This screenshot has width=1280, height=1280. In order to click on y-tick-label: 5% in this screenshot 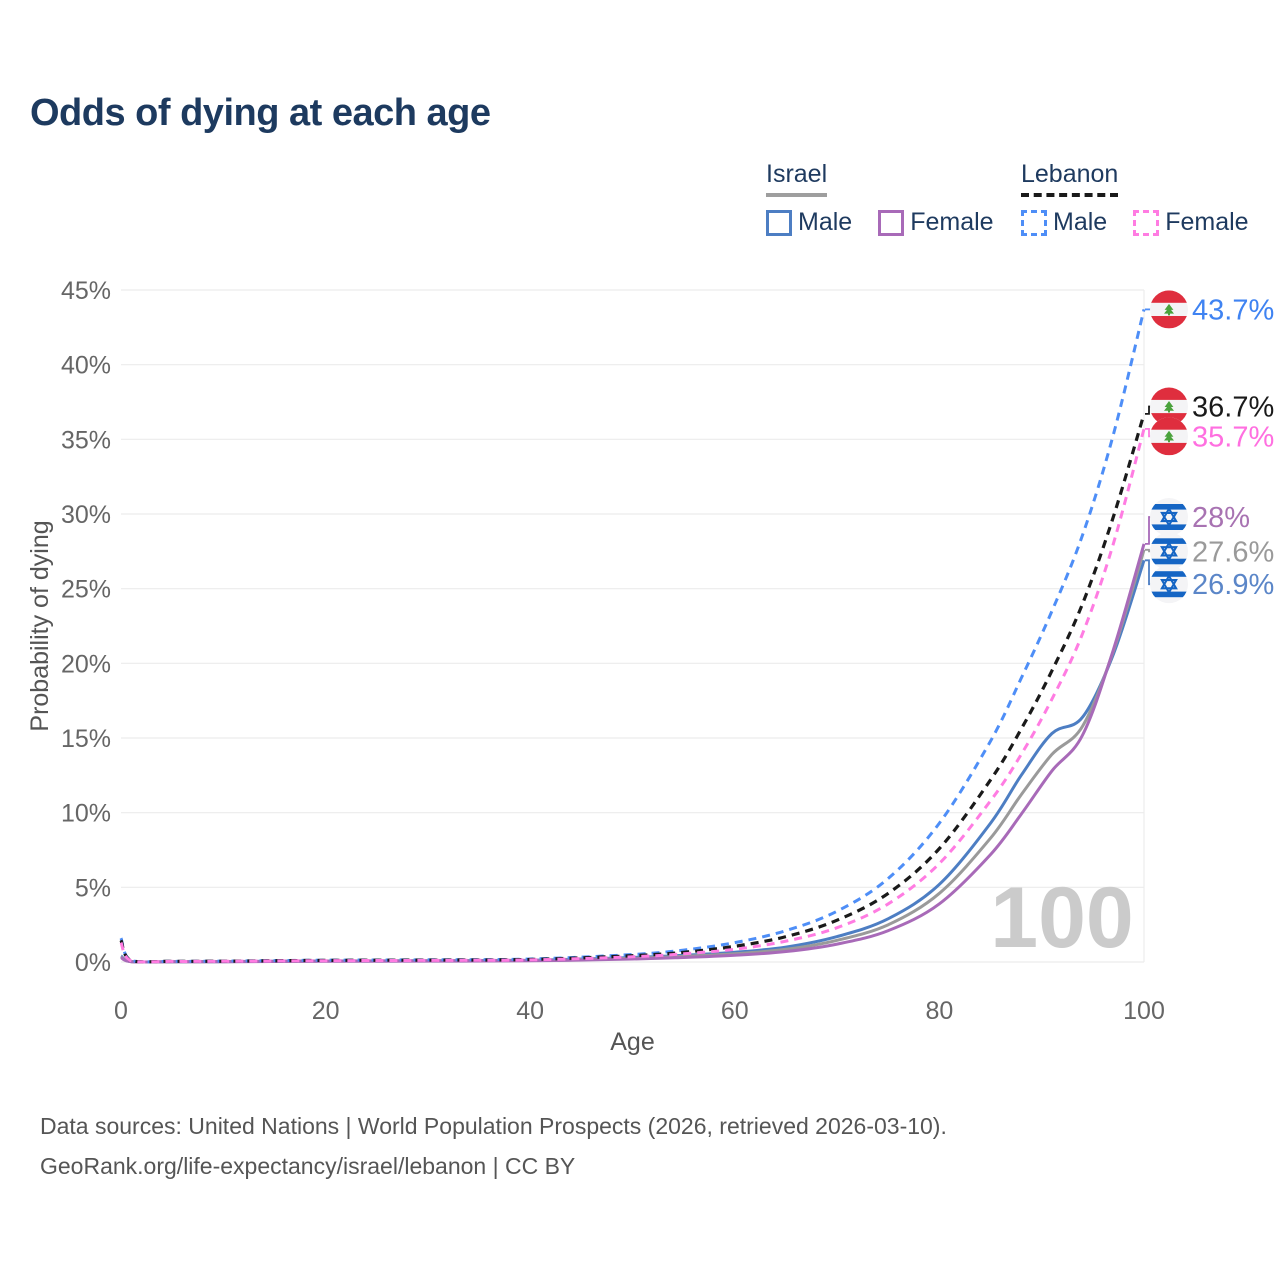, I will do `click(93, 888)`.